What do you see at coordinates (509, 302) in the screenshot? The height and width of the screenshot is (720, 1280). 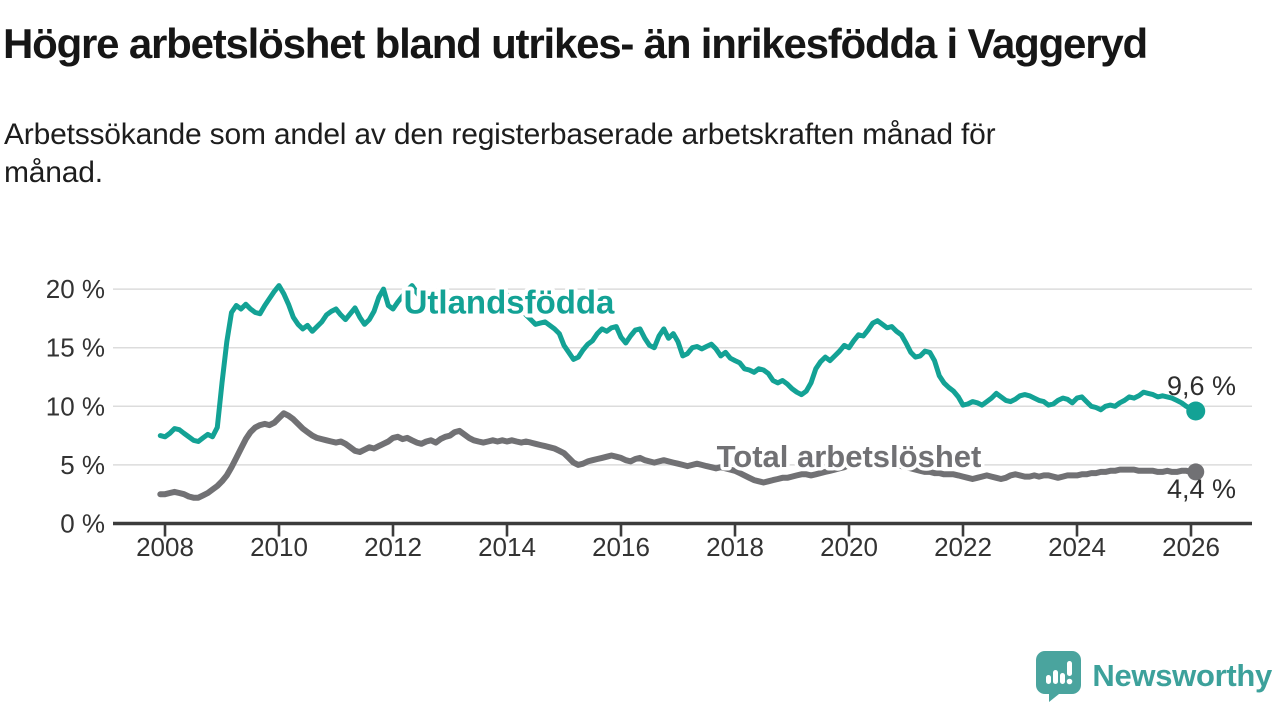 I see `series-label-utlandsfodda: Utlandsfödda` at bounding box center [509, 302].